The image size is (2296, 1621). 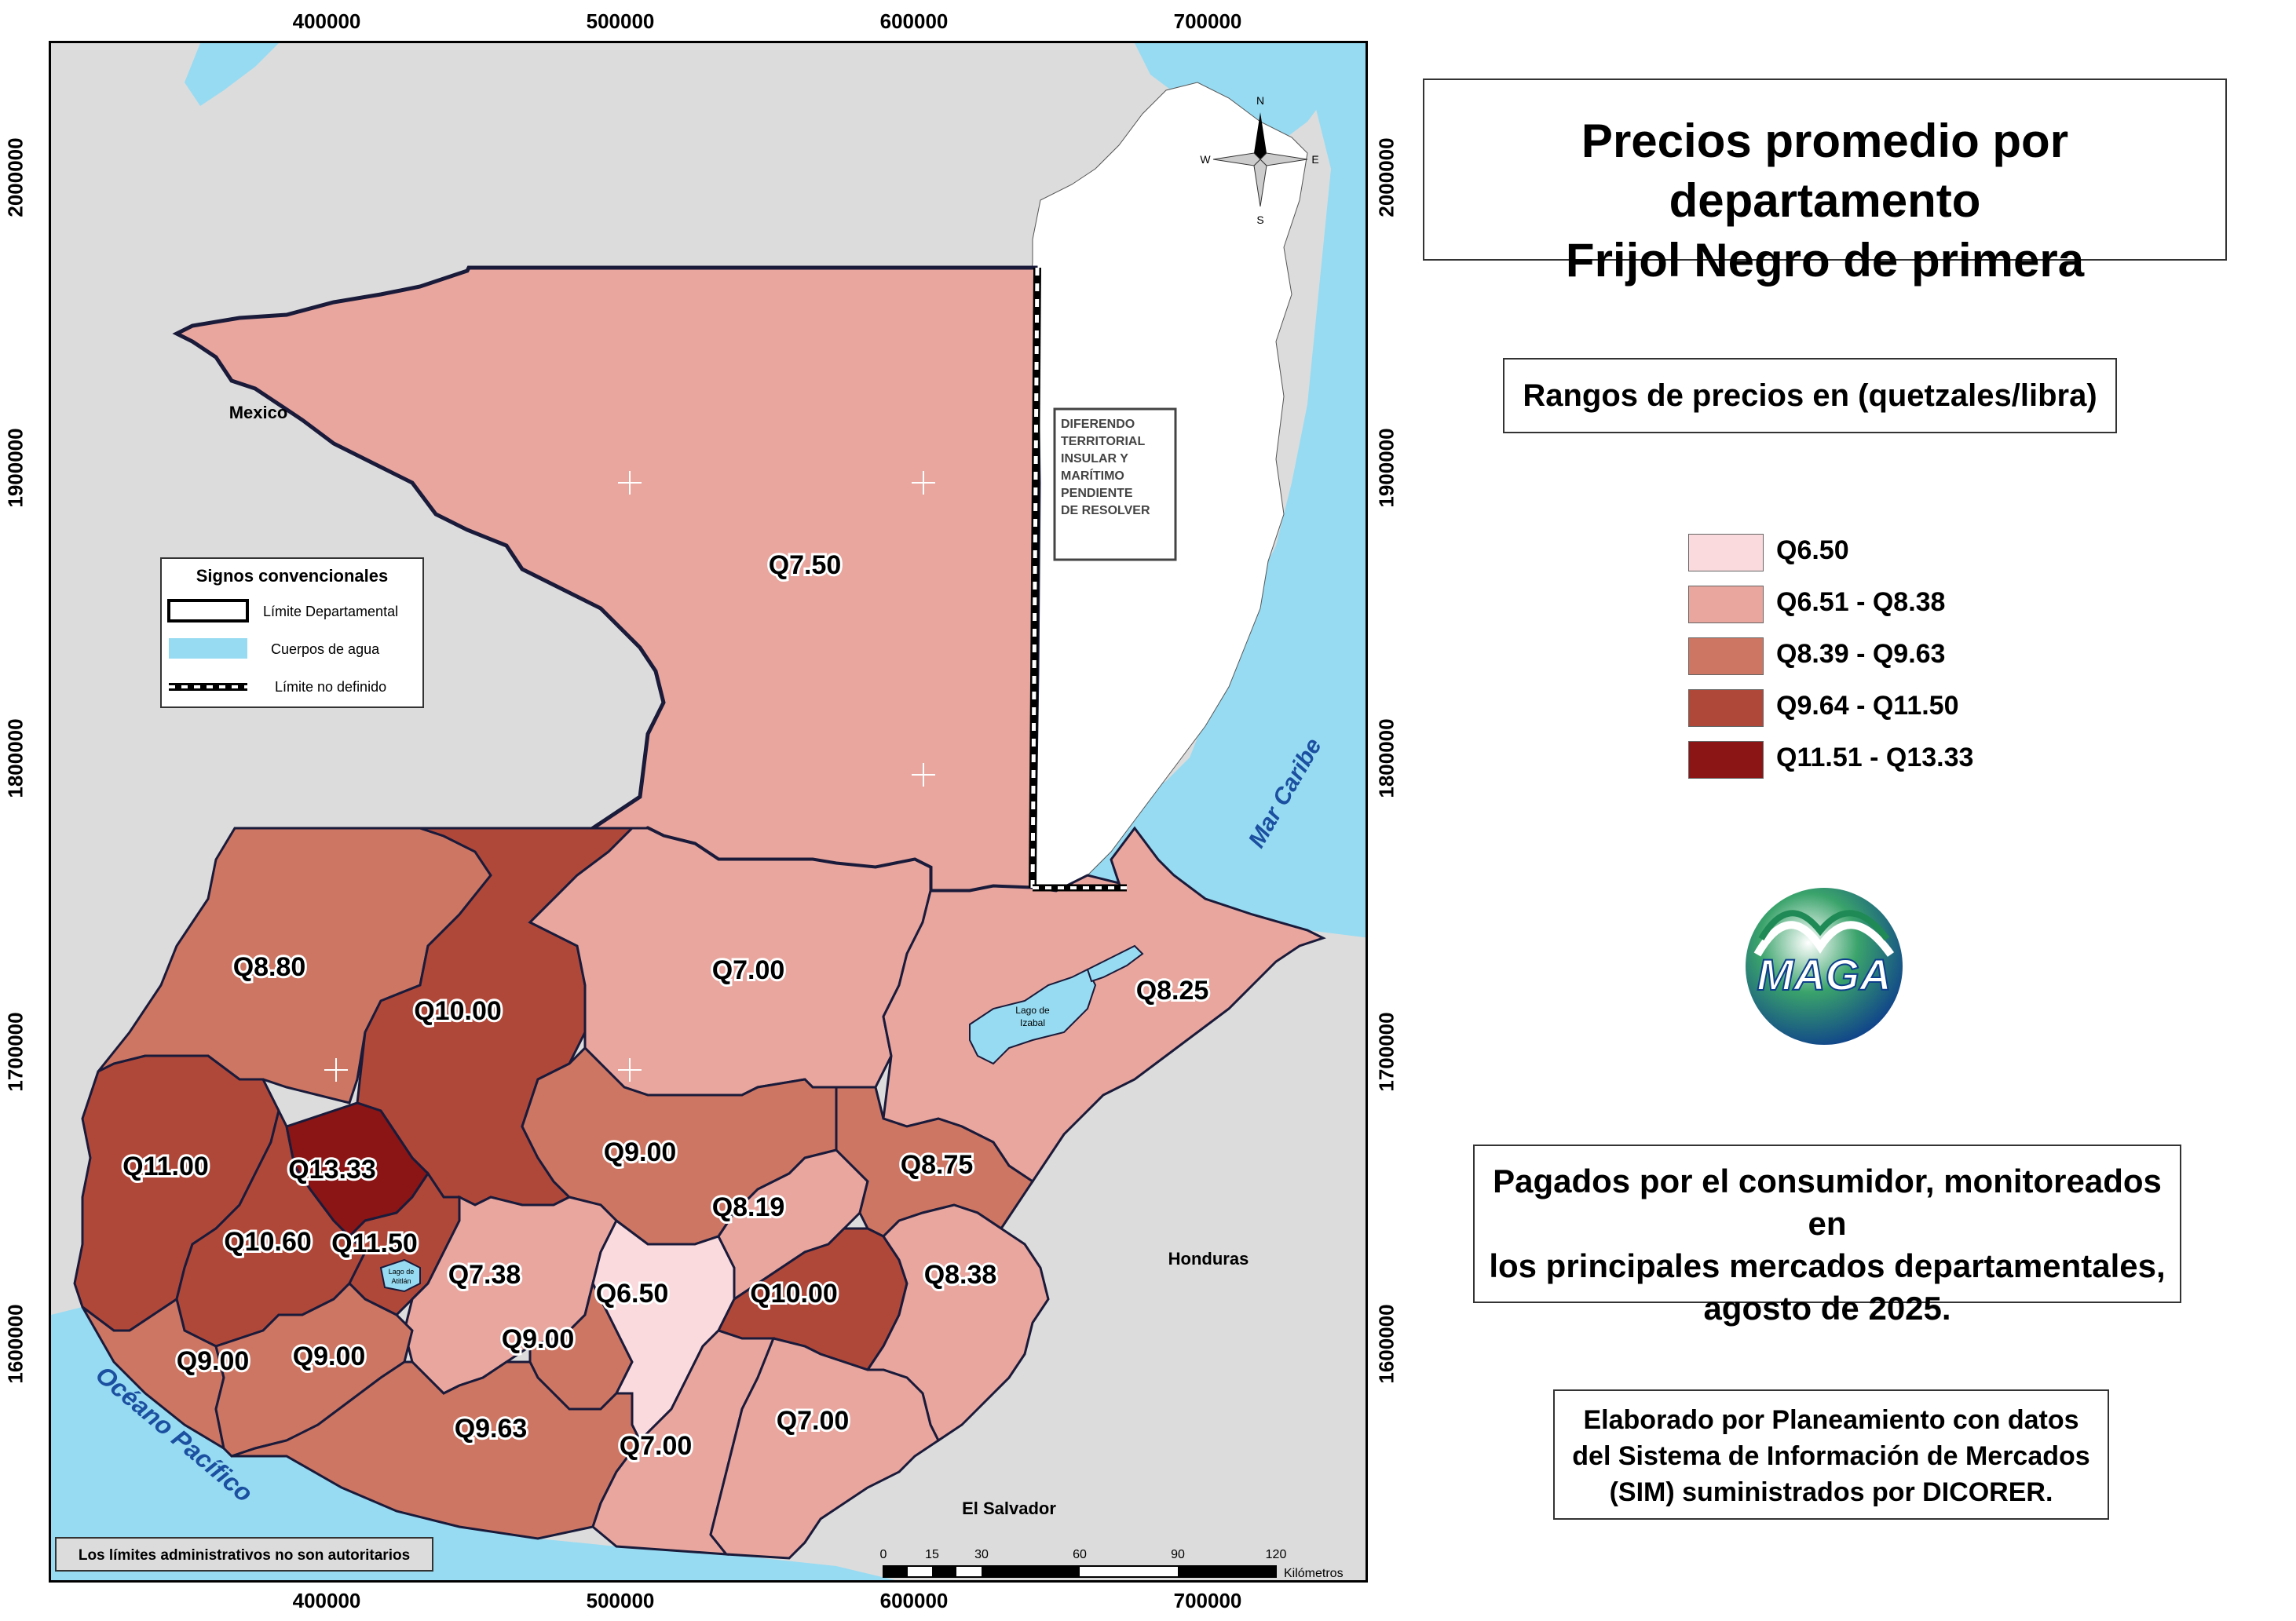 What do you see at coordinates (632, 1294) in the screenshot?
I see `price-label-guatemala: Q6.50` at bounding box center [632, 1294].